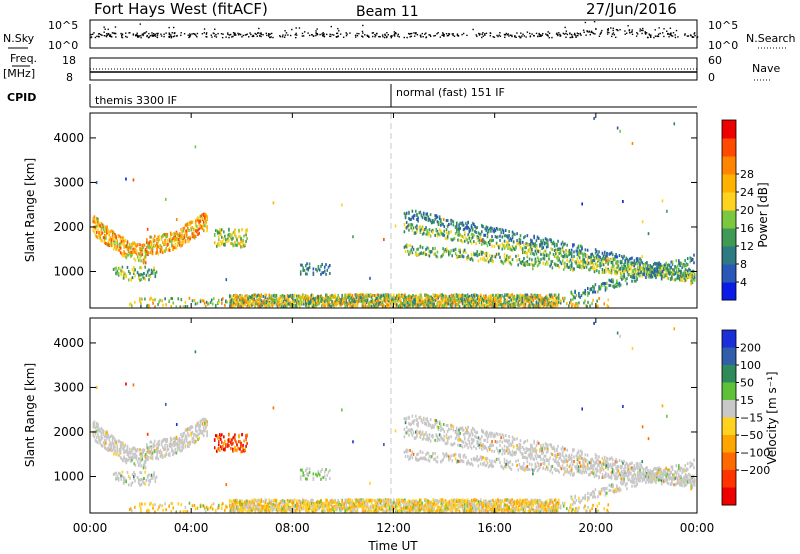  Describe the element at coordinates (399, 35) in the screenshot. I see `nsky-strip: N.Sky 10^5 10^0 10^5 10^0 N.Search` at that location.